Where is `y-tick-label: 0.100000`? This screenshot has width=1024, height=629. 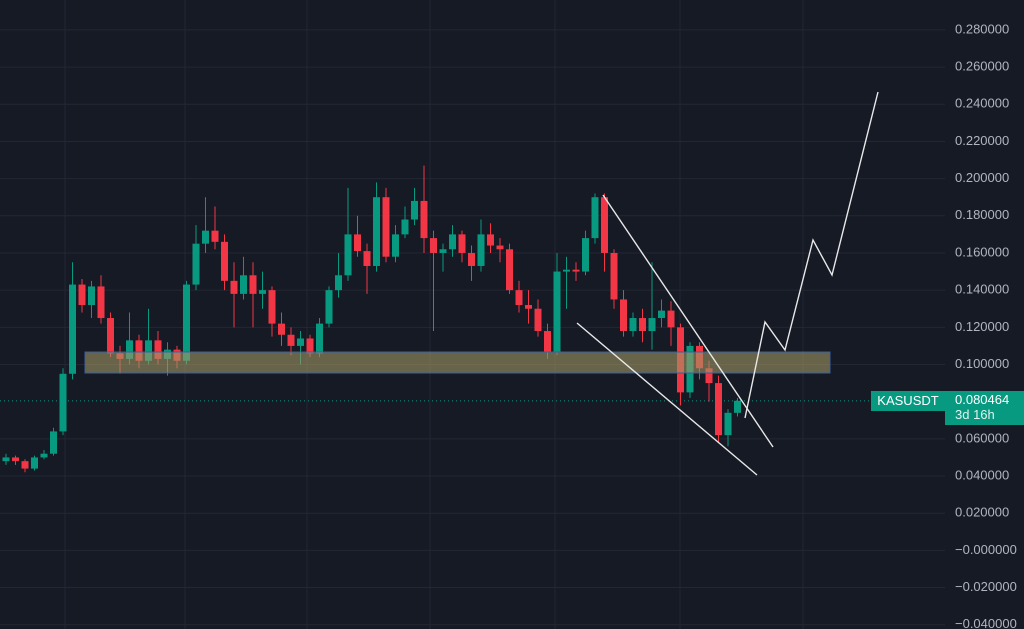 y-tick-label: 0.100000 is located at coordinates (982, 363).